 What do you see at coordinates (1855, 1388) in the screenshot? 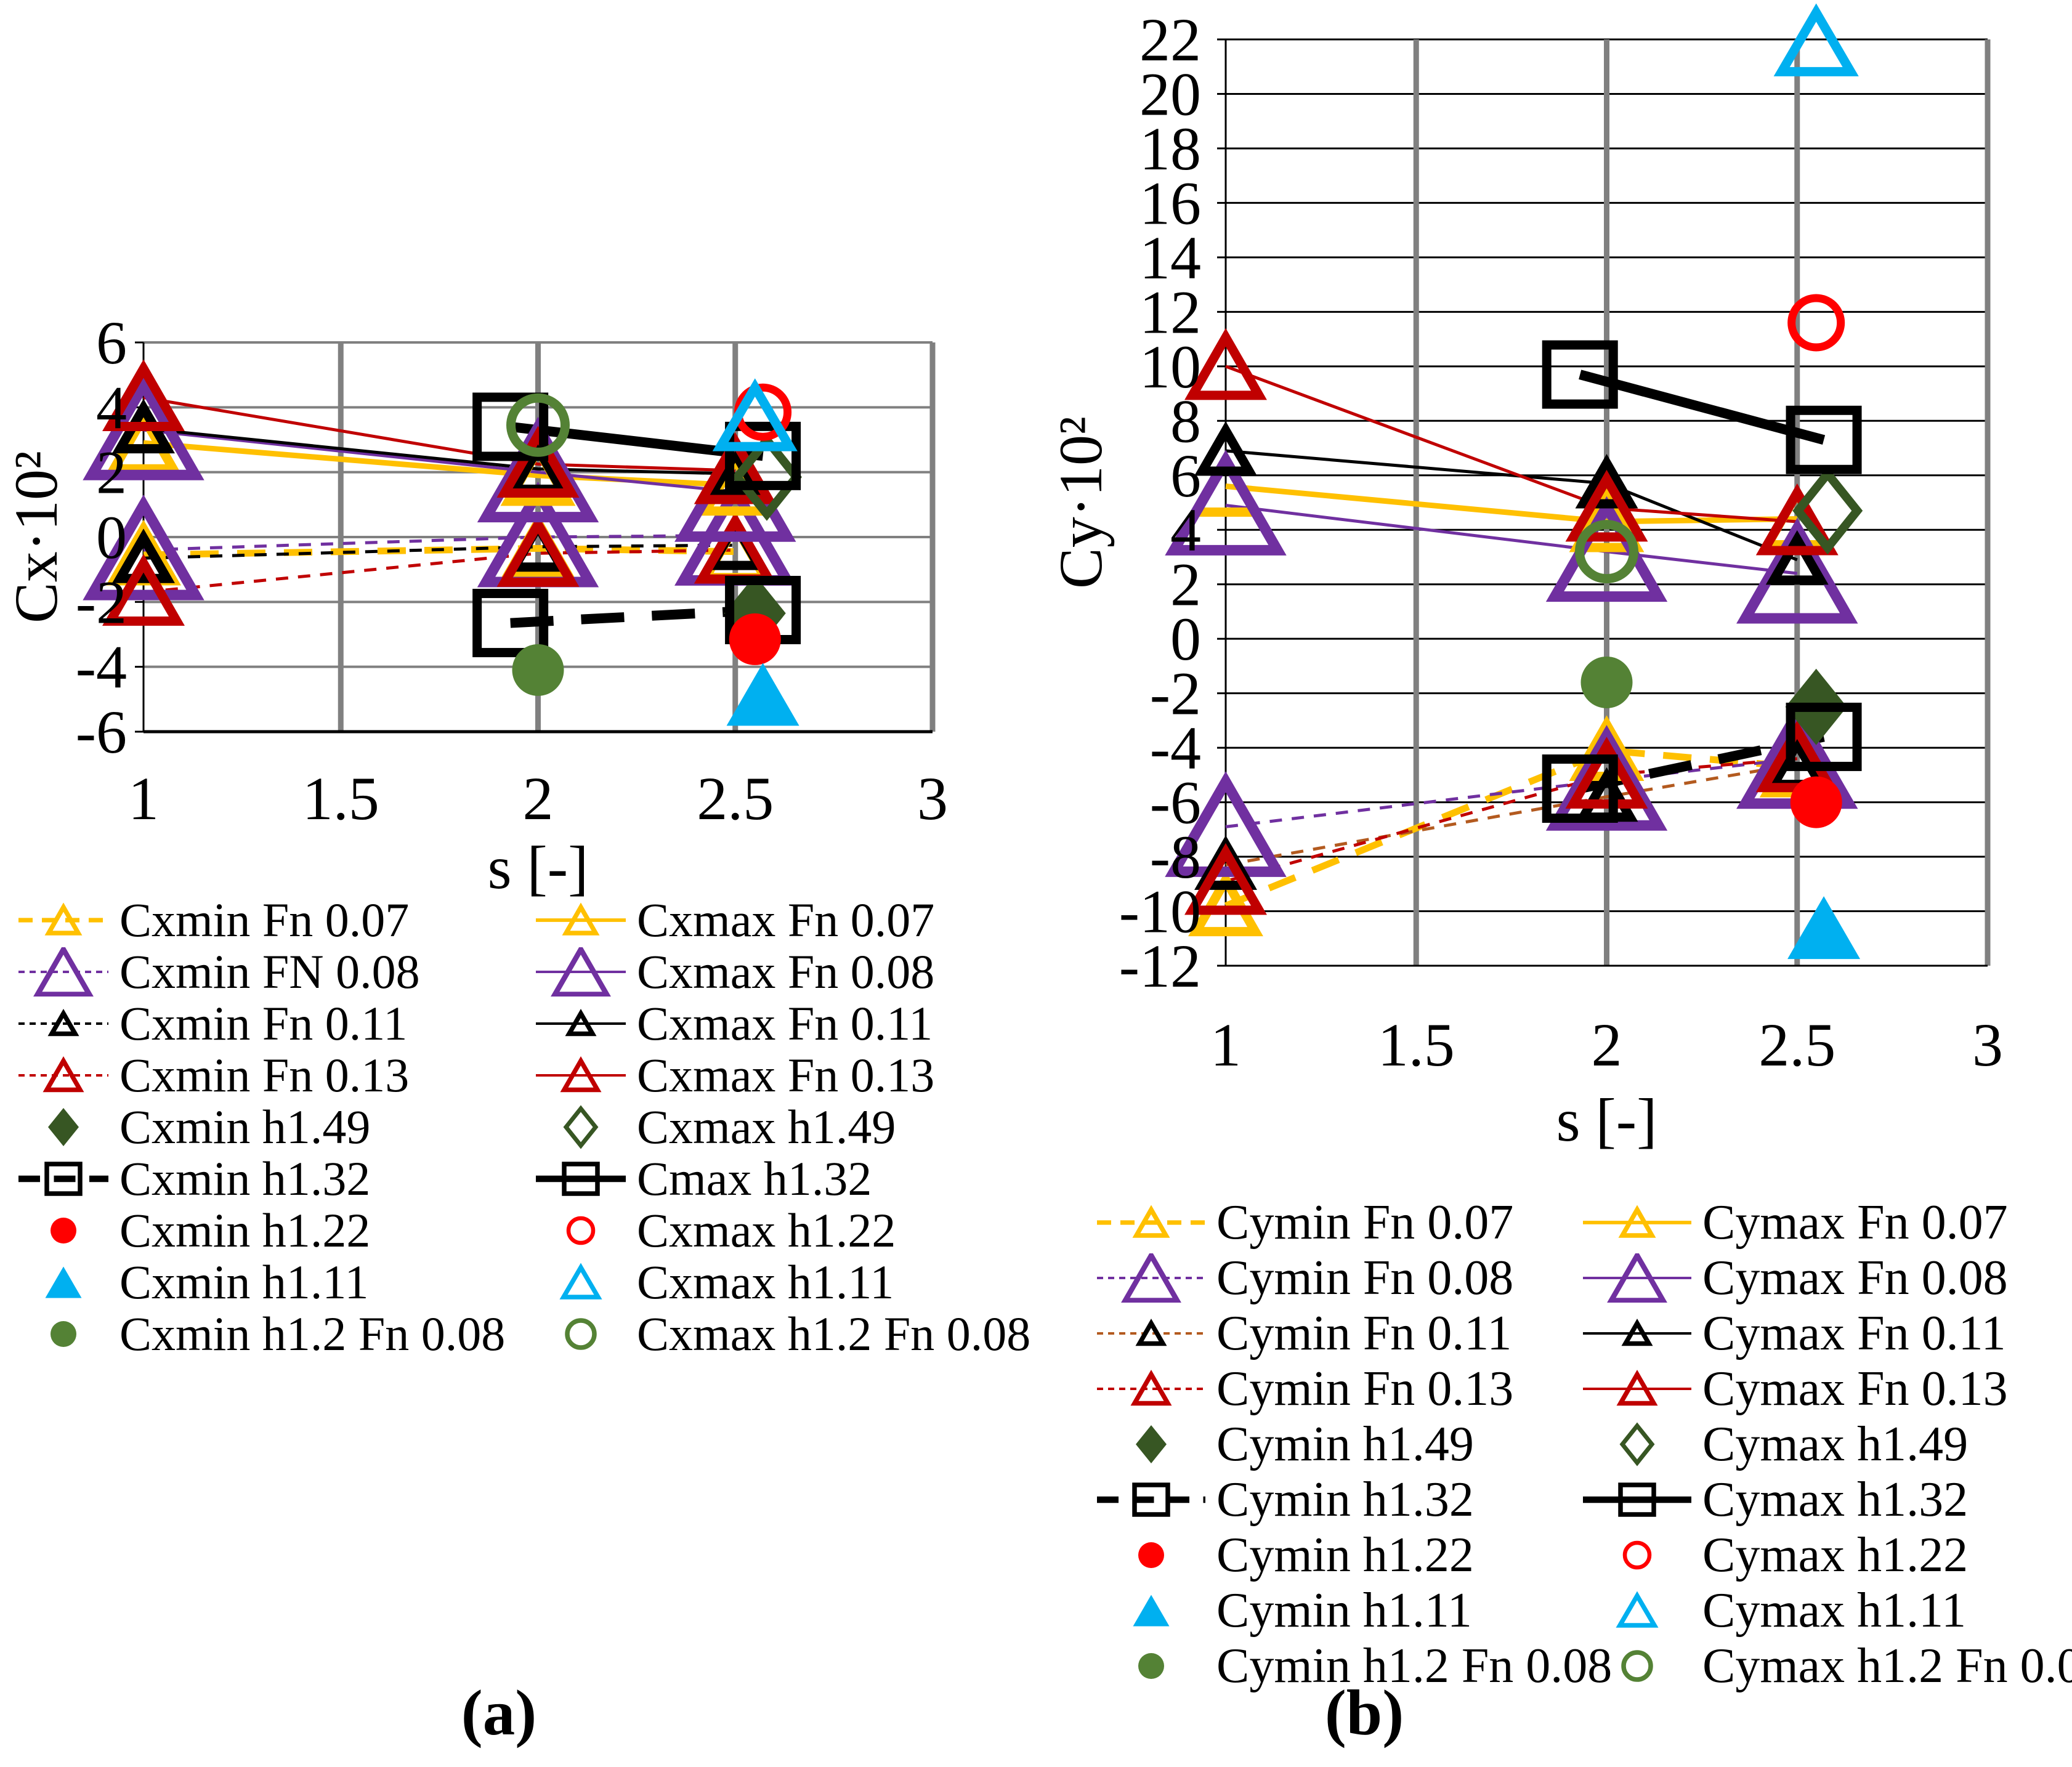
I see `legend-label-cymax-fn013: Cymax Fn 0.13` at bounding box center [1855, 1388].